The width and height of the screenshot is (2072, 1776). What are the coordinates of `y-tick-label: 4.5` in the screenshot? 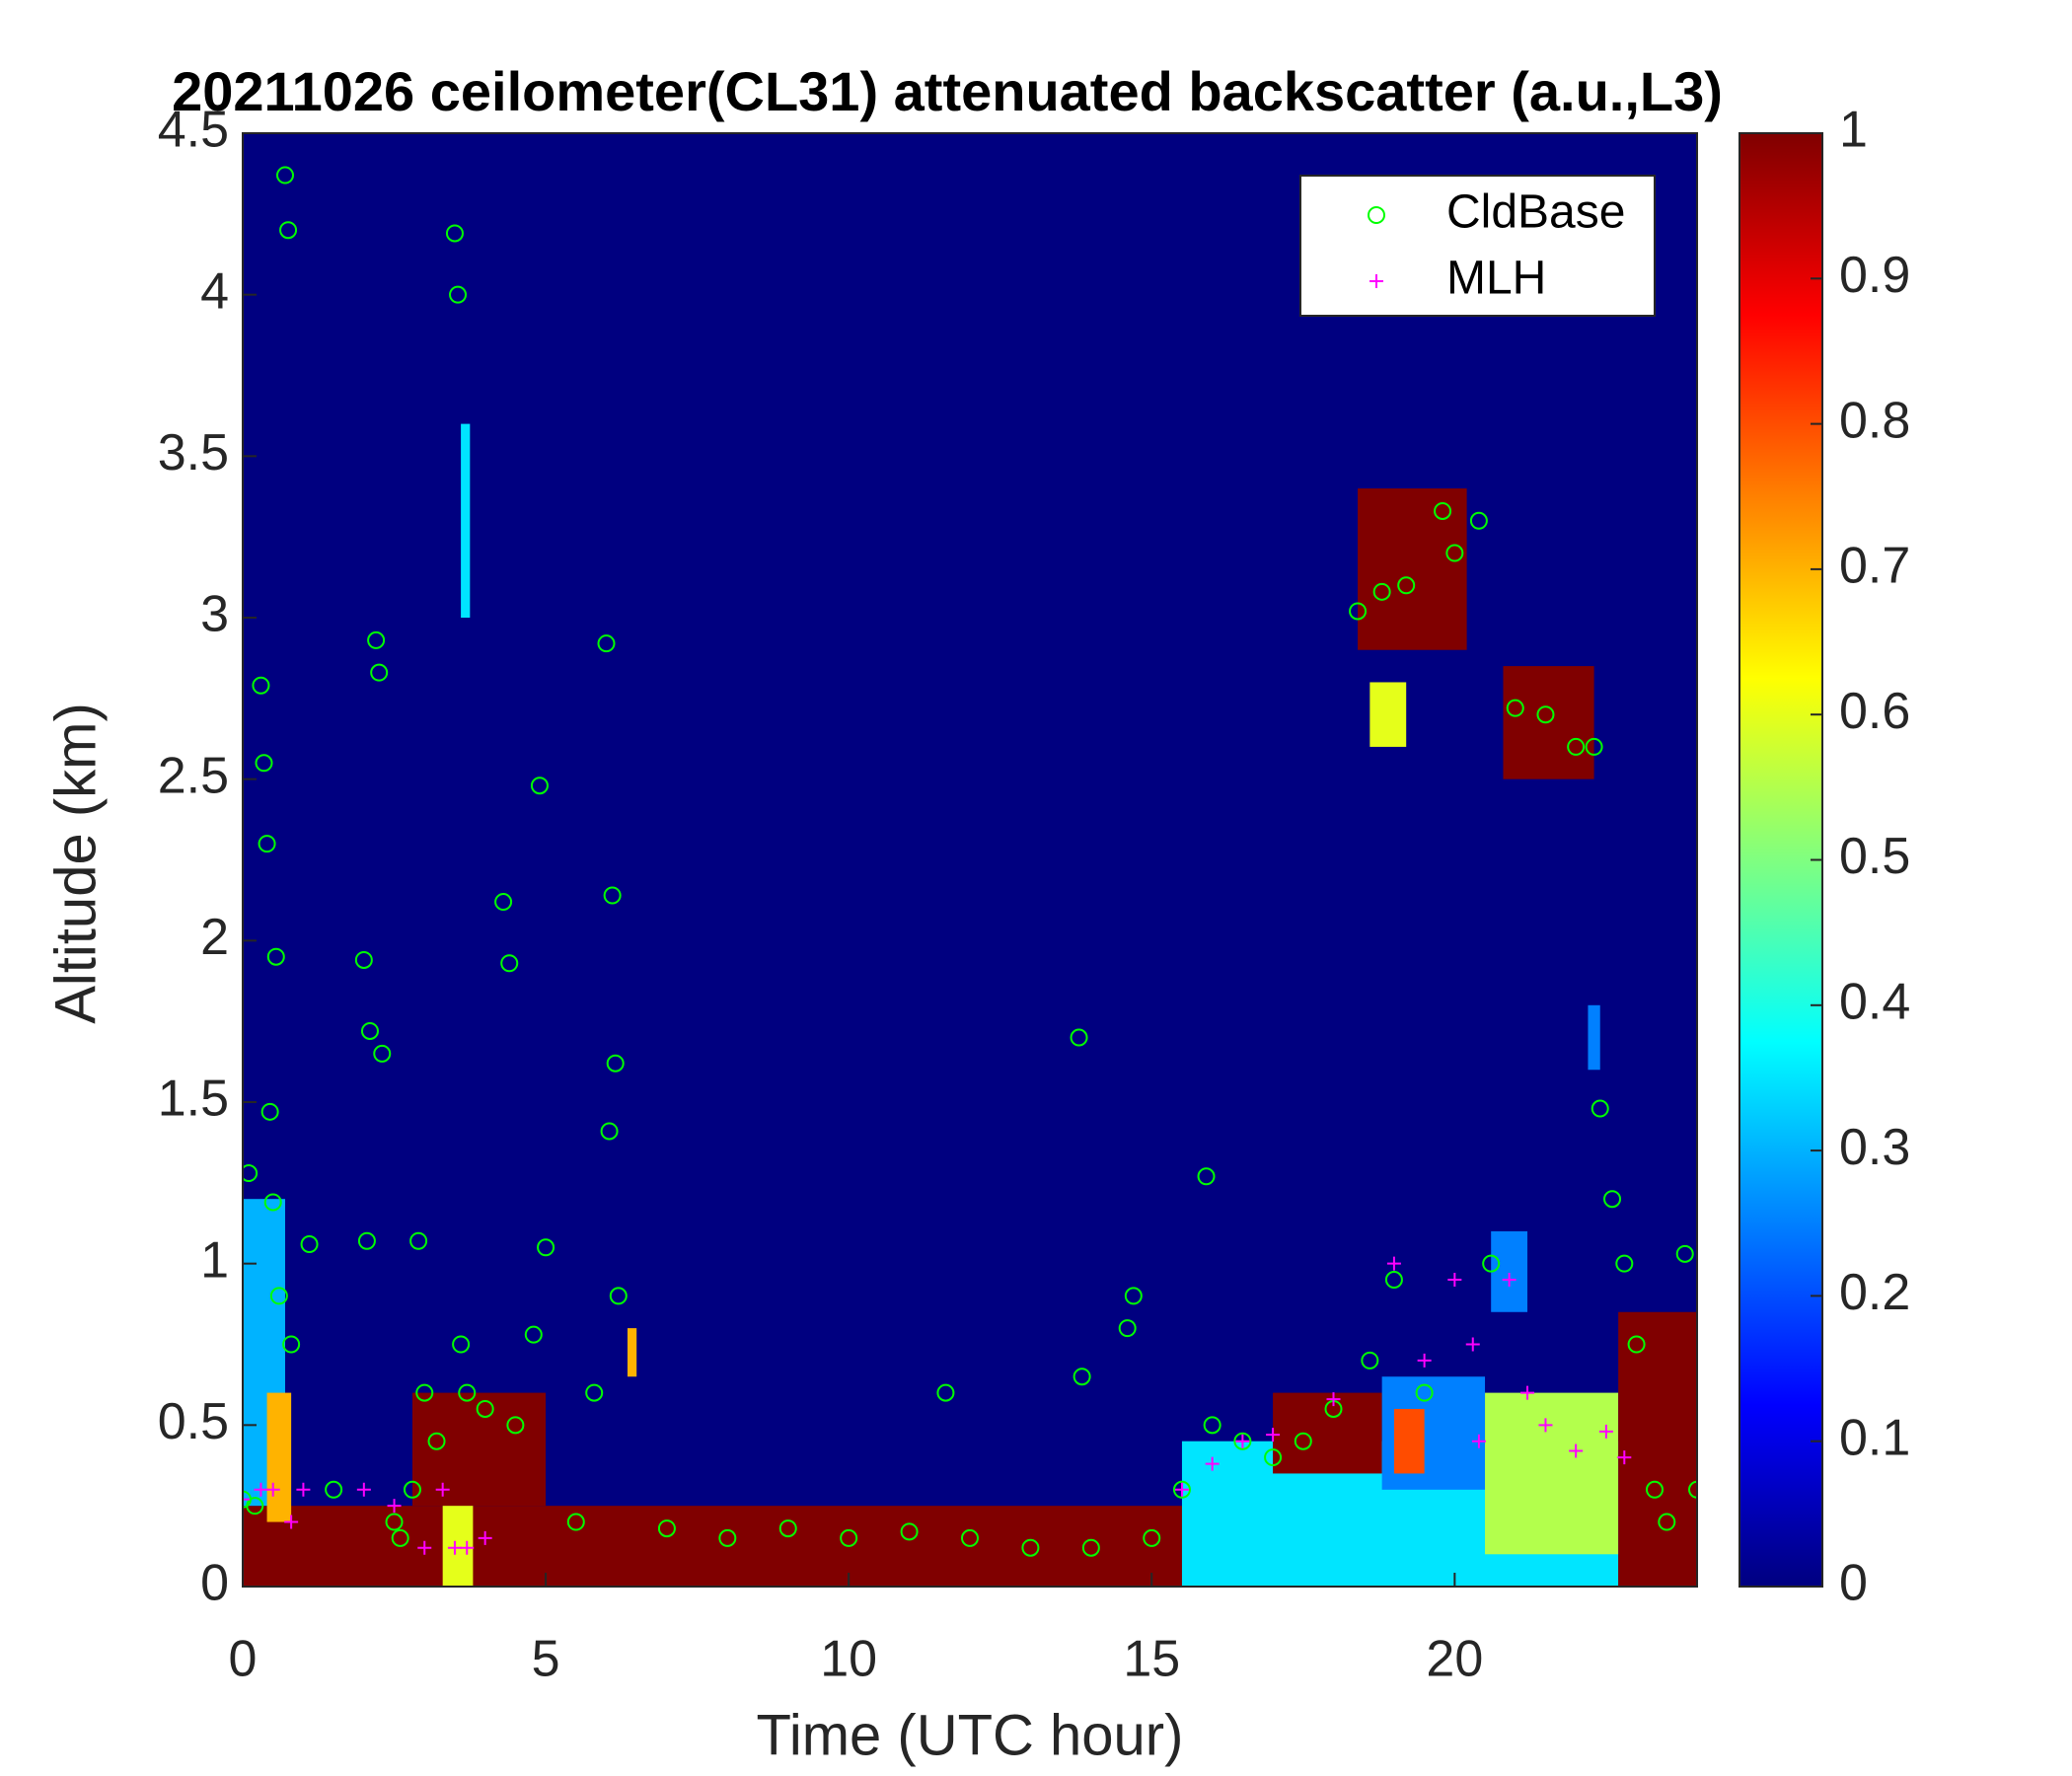 It's located at (193, 130).